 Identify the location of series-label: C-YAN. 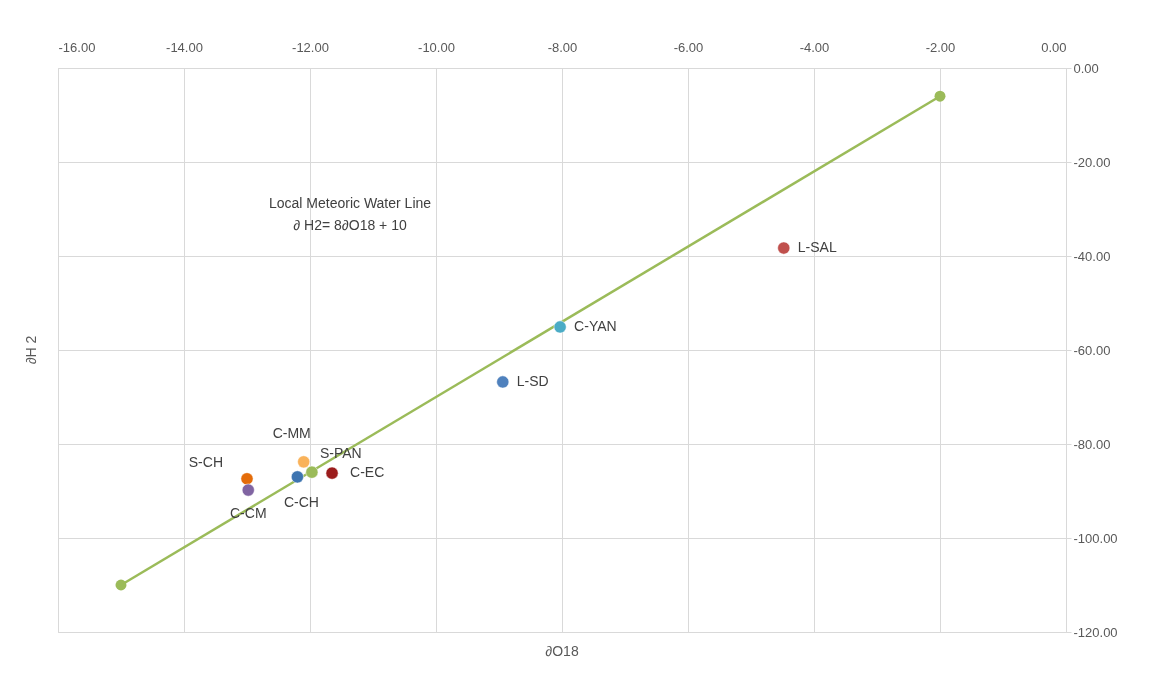
(595, 325).